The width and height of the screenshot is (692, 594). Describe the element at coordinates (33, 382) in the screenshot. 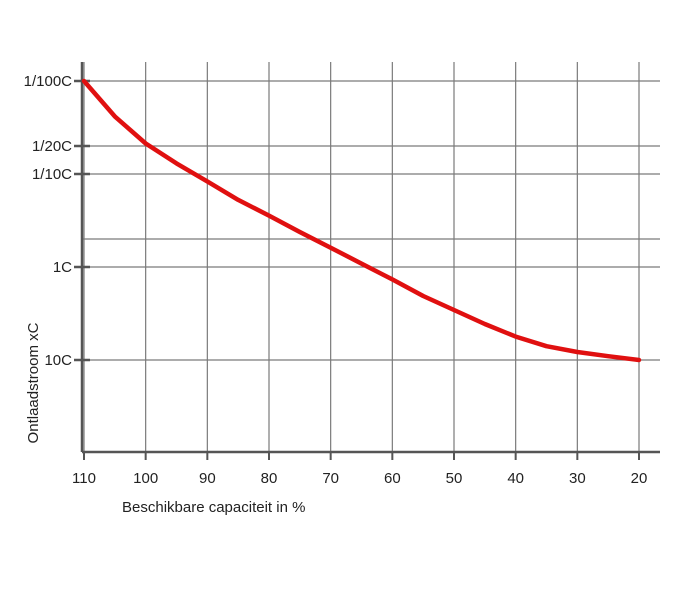

I see `y-axis-label: Ontlaadstroom xC` at that location.